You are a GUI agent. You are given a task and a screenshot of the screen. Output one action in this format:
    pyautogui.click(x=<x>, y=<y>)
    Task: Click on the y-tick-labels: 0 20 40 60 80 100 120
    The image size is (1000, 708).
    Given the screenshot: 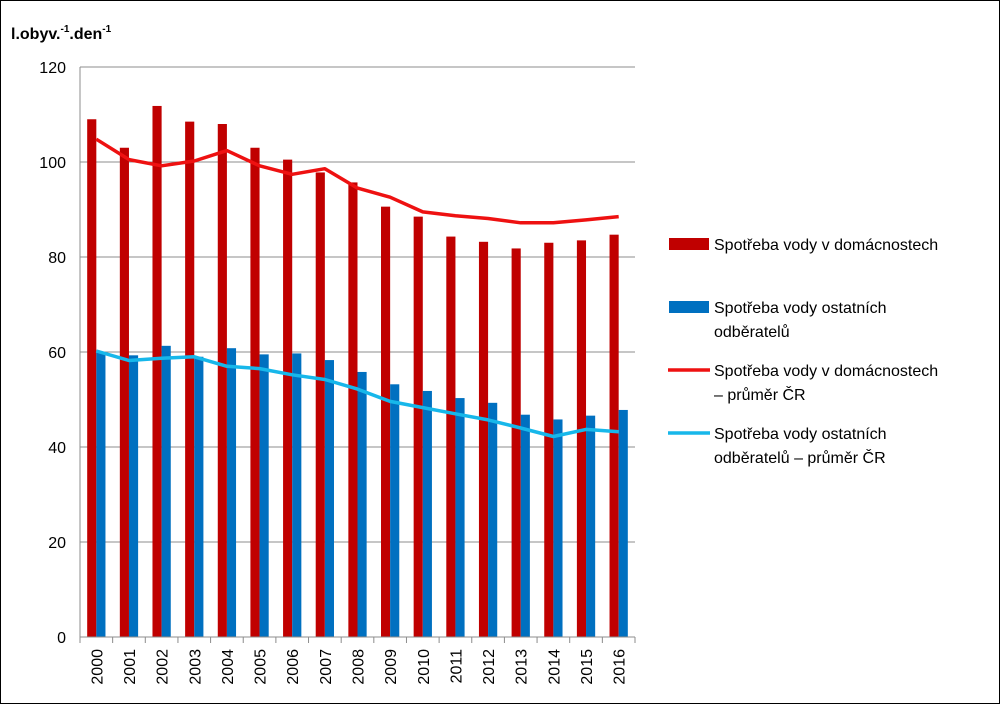 What is the action you would take?
    pyautogui.click(x=52, y=353)
    